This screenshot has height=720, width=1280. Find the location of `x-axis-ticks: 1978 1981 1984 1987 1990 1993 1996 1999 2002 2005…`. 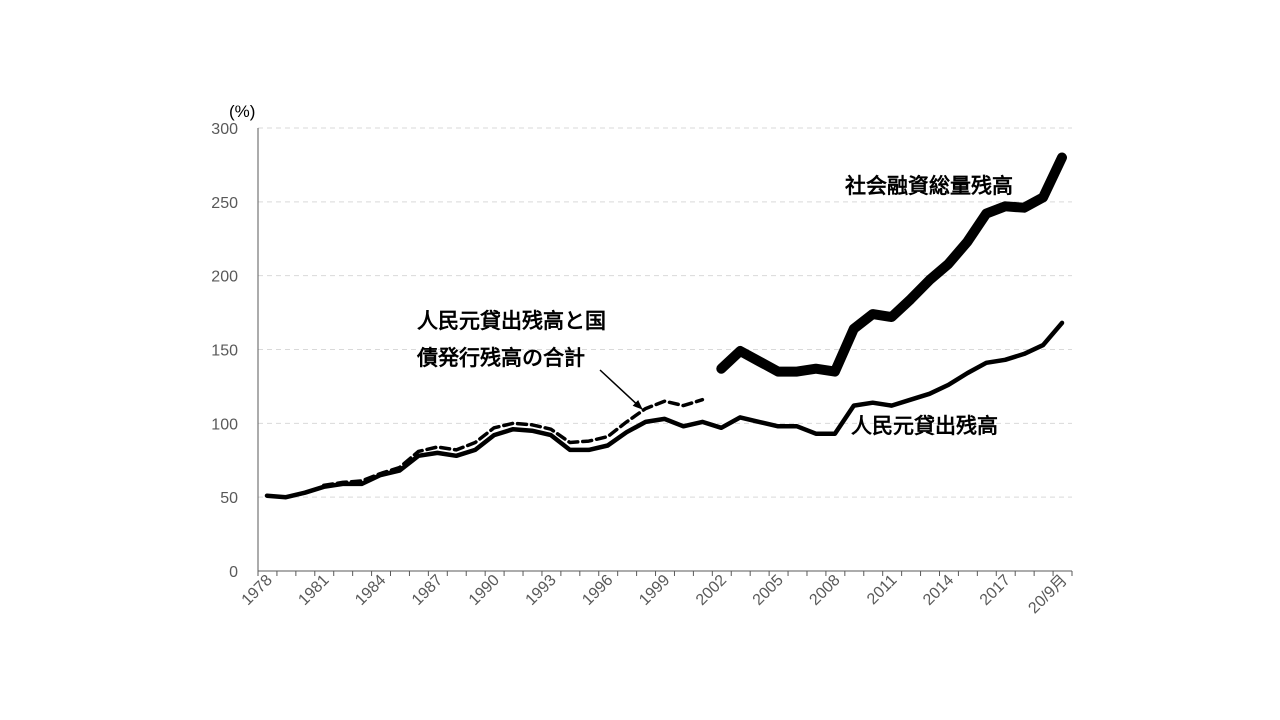

x-axis-ticks: 1978 1981 1984 1987 1990 1993 1996 1999 2002 2005… is located at coordinates (656, 594).